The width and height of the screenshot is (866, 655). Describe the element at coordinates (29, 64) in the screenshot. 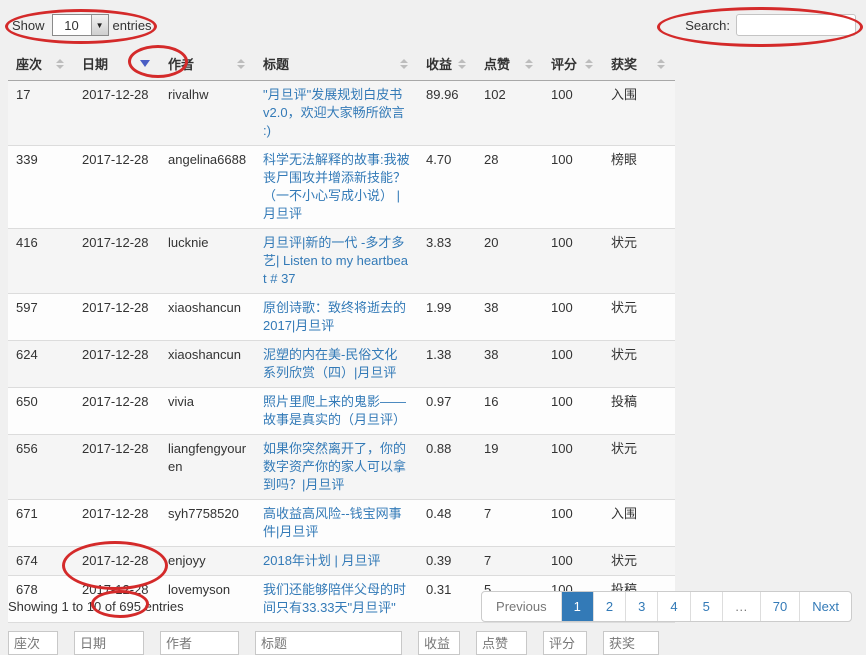

I see `column-header-label: 座次` at that location.